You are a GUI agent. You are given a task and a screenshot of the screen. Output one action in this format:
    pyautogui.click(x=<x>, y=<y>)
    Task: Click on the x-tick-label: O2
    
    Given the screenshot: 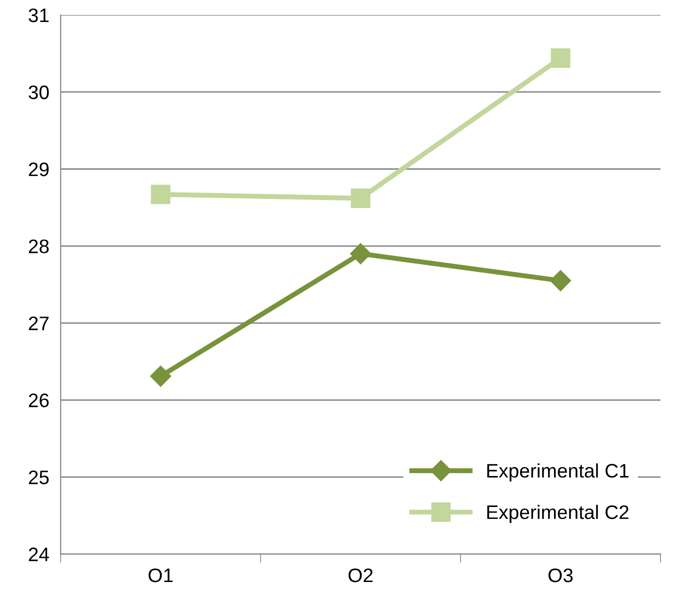 What is the action you would take?
    pyautogui.click(x=360, y=575)
    